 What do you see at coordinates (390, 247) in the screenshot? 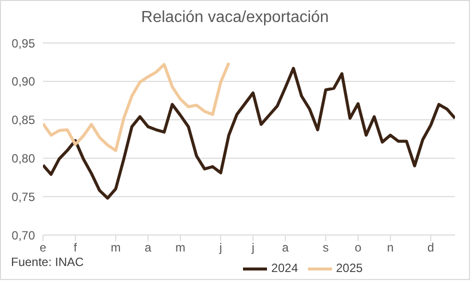
I see `x-tick-label: n` at bounding box center [390, 247].